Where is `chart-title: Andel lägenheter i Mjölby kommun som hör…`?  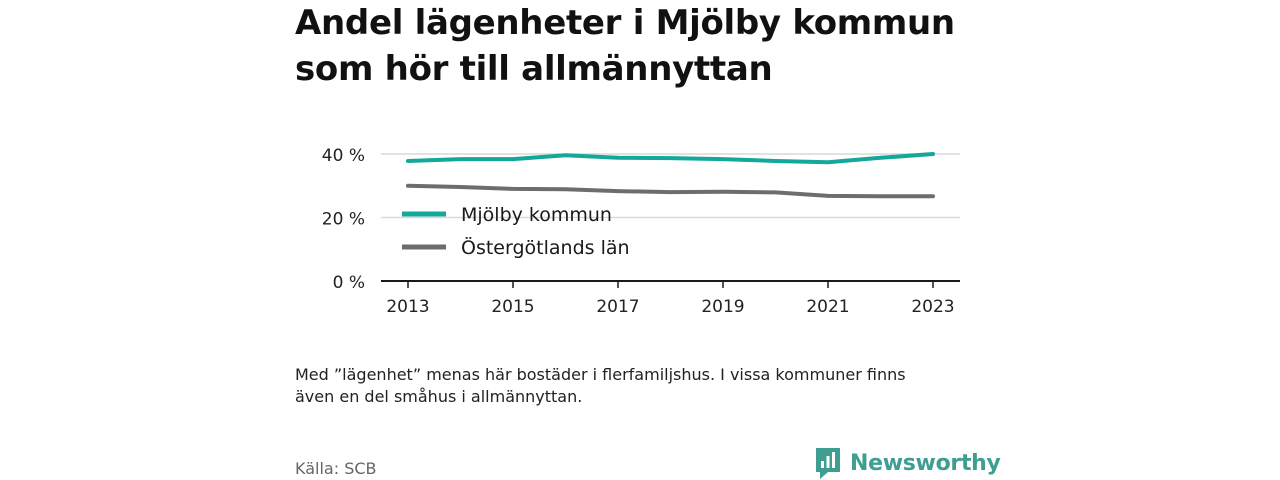 chart-title: Andel lägenheter i Mjölby kommun som hör… is located at coordinates (645, 46).